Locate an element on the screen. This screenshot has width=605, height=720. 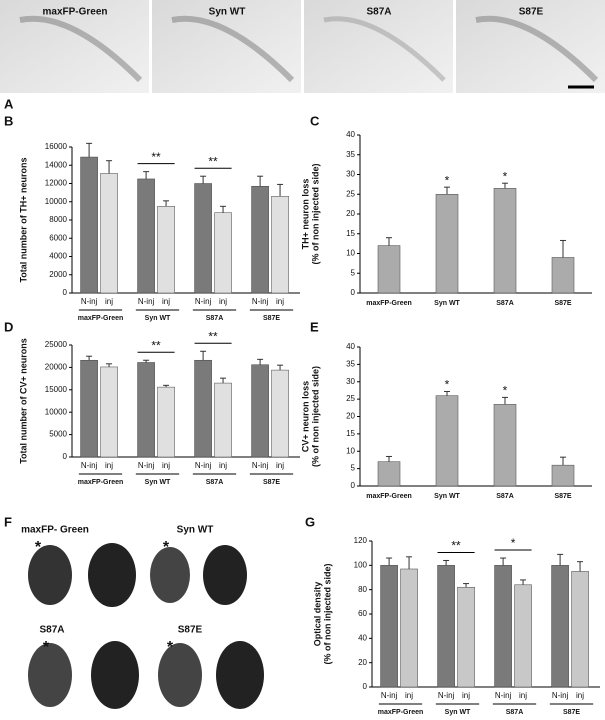
y-tick-label: 120 is located at coordinates (361, 540).